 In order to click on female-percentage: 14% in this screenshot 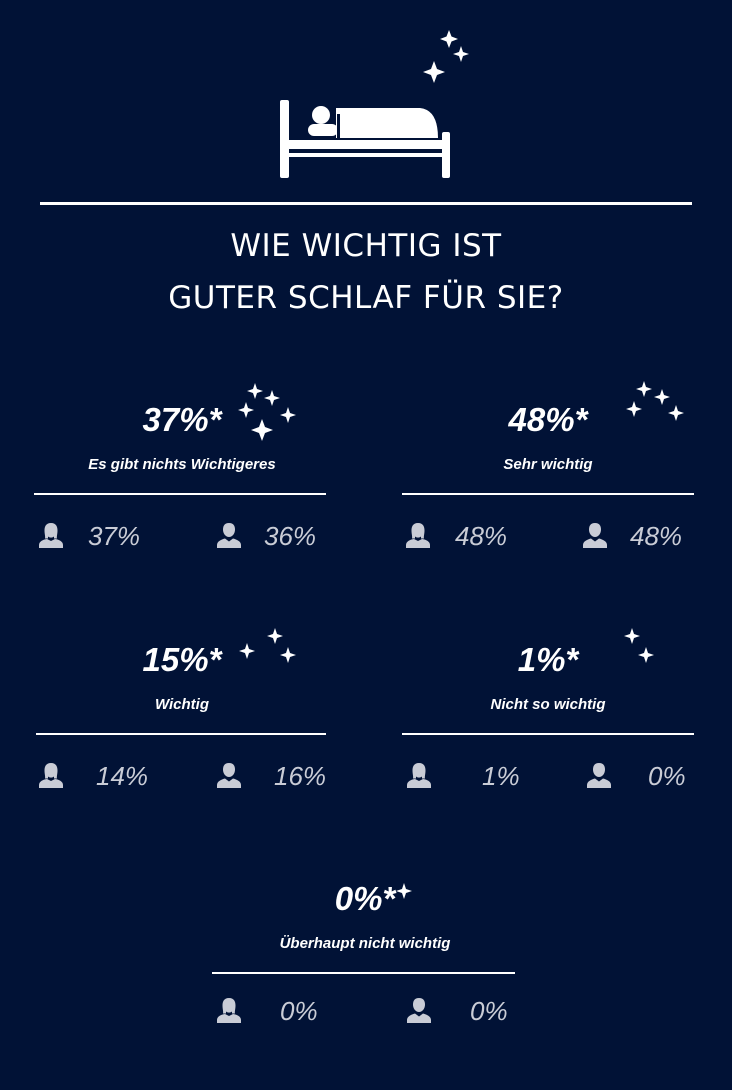, I will do `click(122, 776)`.